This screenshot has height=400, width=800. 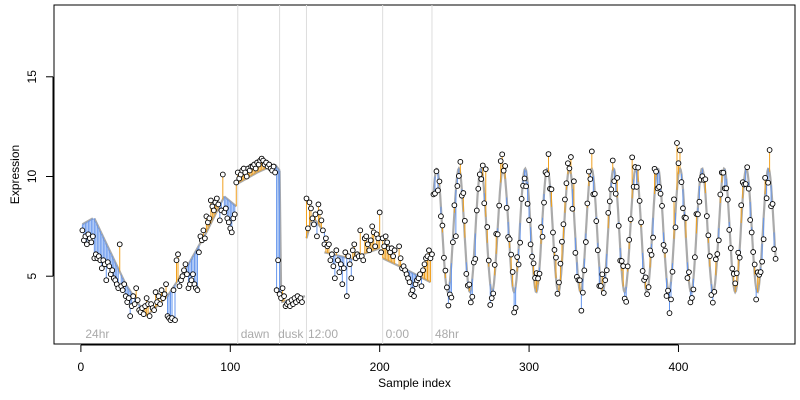 I want to click on x-axis-title: Sample index, so click(x=414, y=383).